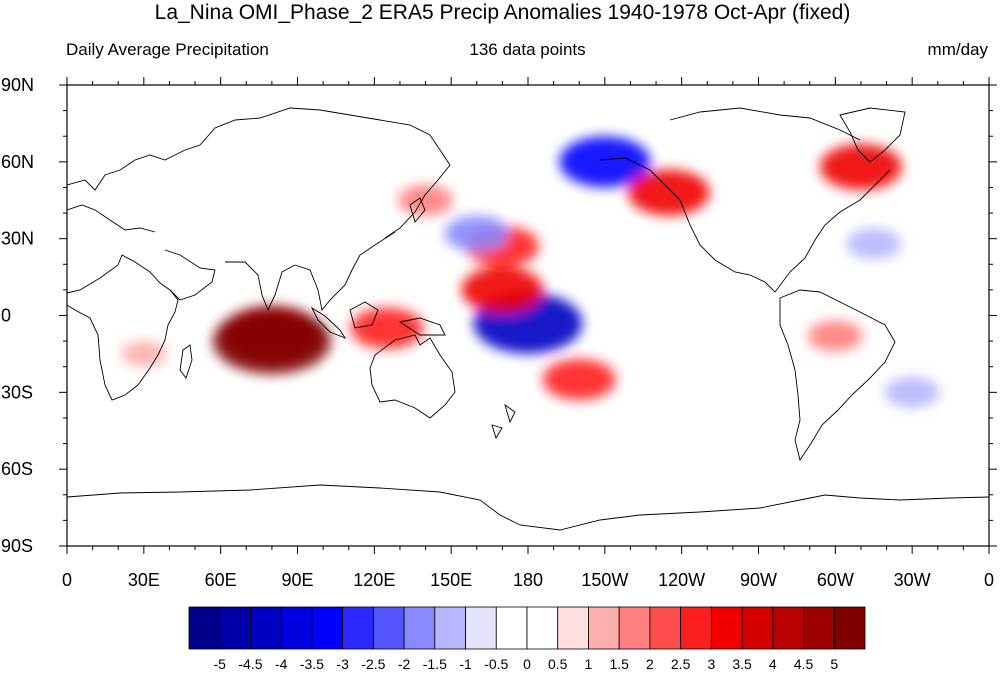 The width and height of the screenshot is (1005, 676). Describe the element at coordinates (650, 664) in the screenshot. I see `colorbar-label-14: 2` at that location.